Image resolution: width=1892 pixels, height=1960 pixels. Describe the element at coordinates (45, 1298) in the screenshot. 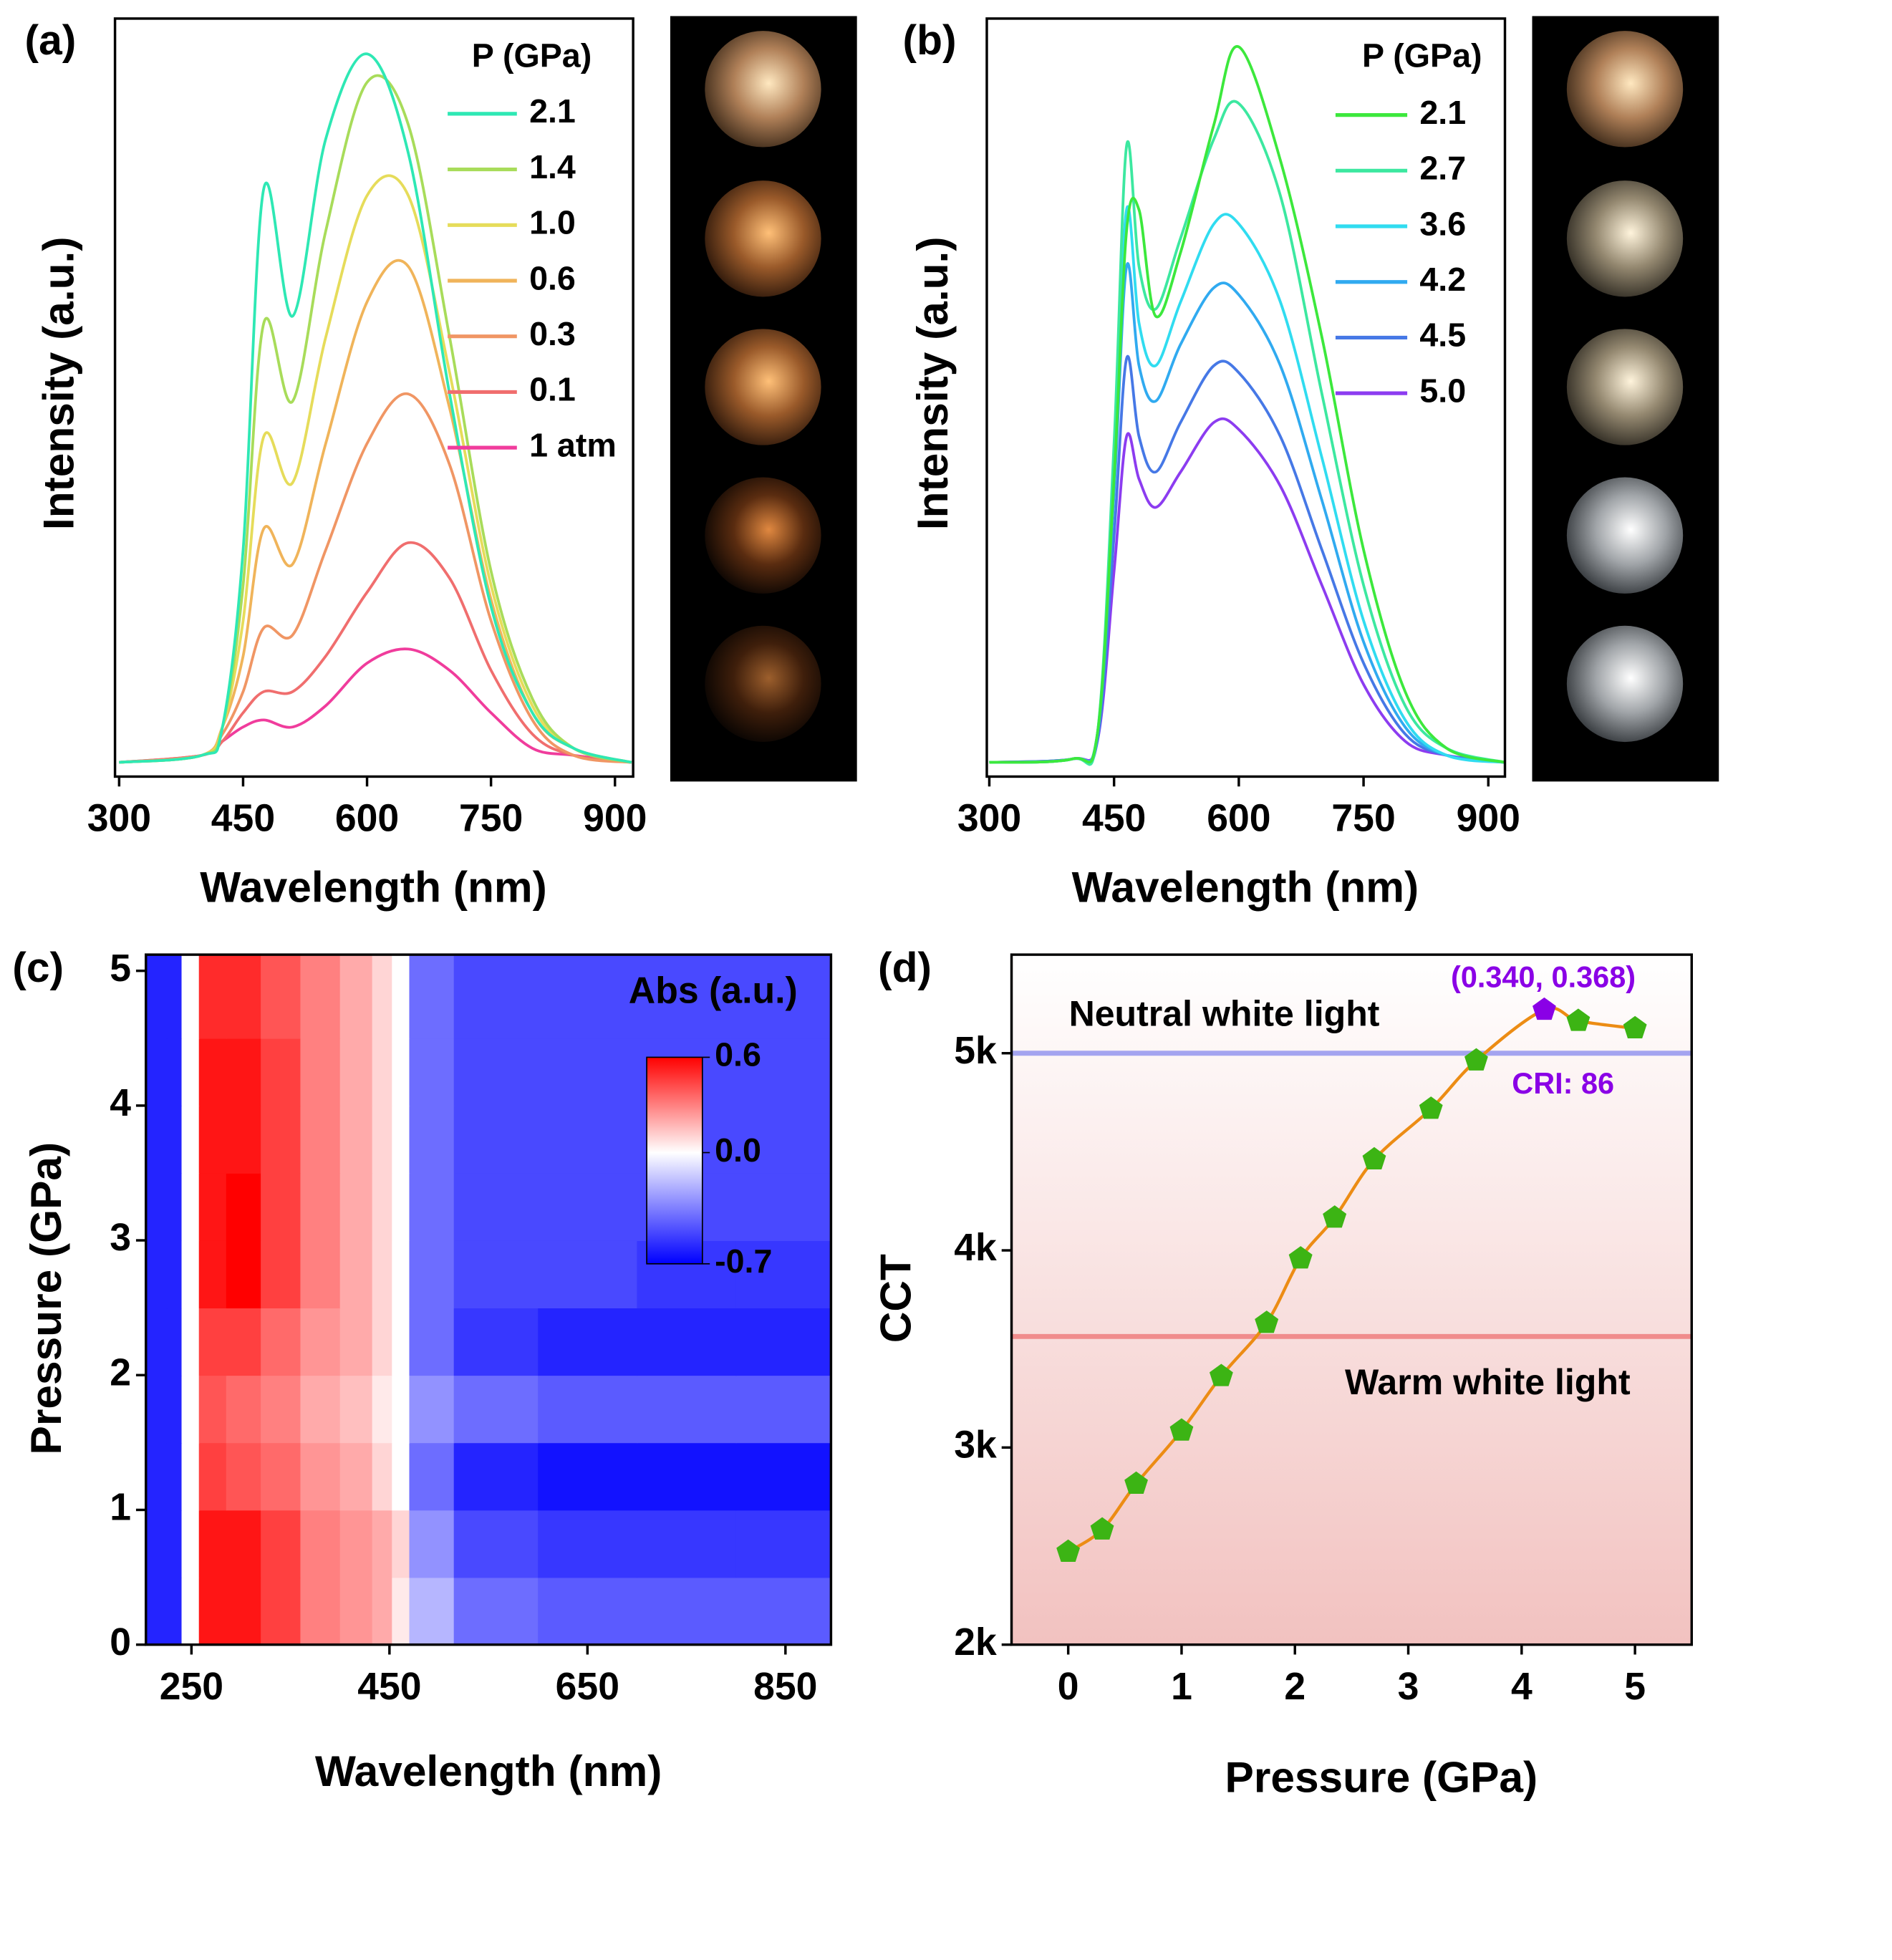

I see `y-axis-title: Pressure (GPa)` at that location.